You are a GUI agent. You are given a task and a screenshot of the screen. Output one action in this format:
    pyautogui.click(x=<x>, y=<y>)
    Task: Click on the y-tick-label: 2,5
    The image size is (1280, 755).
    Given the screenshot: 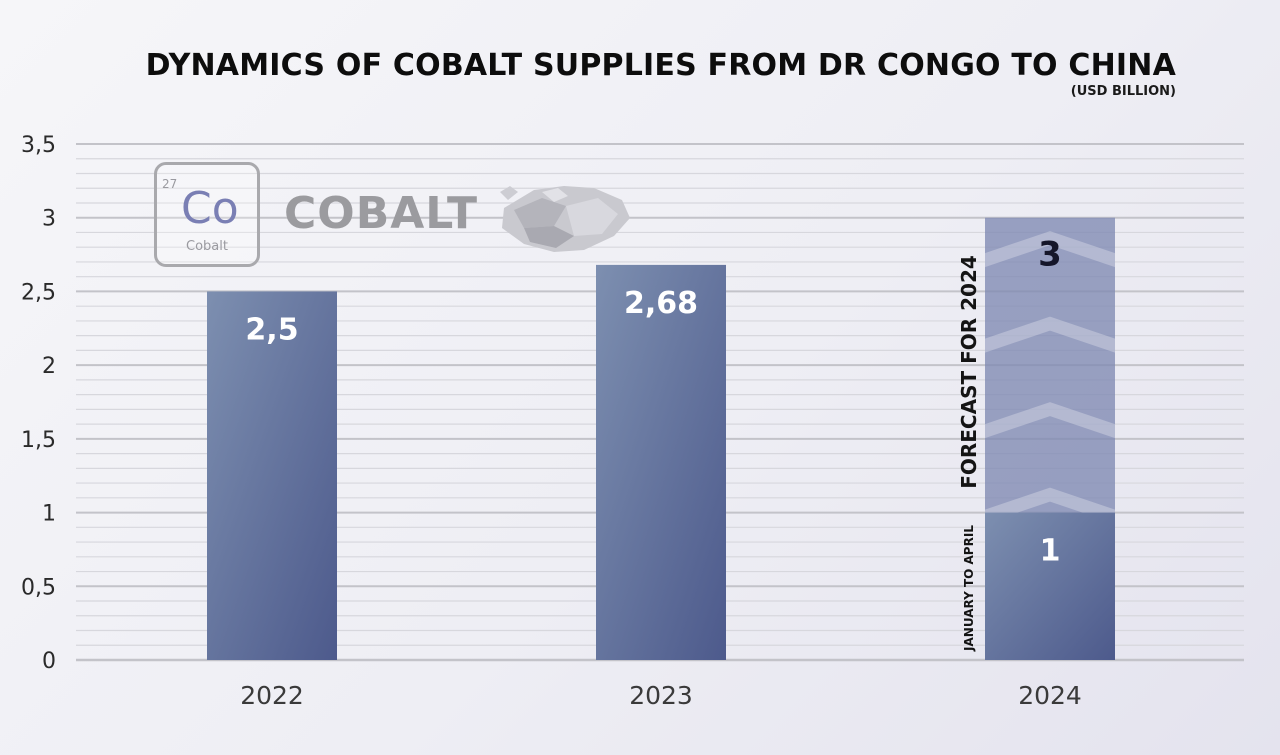 What is the action you would take?
    pyautogui.click(x=38, y=292)
    